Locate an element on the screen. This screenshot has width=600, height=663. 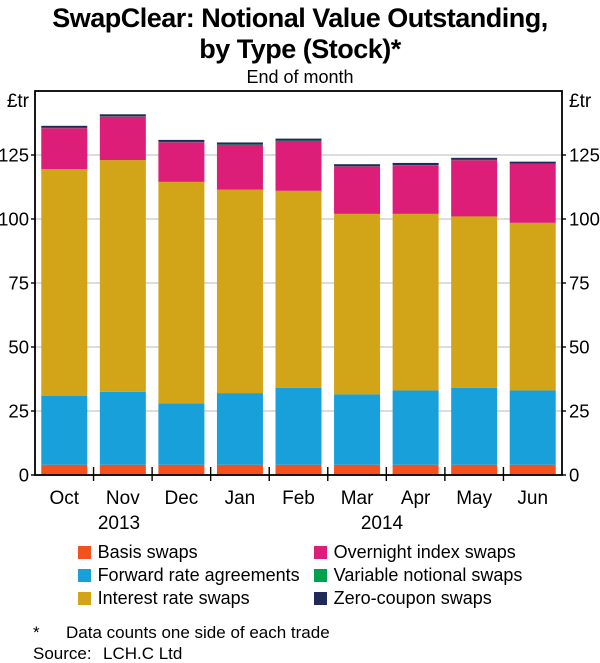
y-axis-label-left: 0 is located at coordinates (24, 475).